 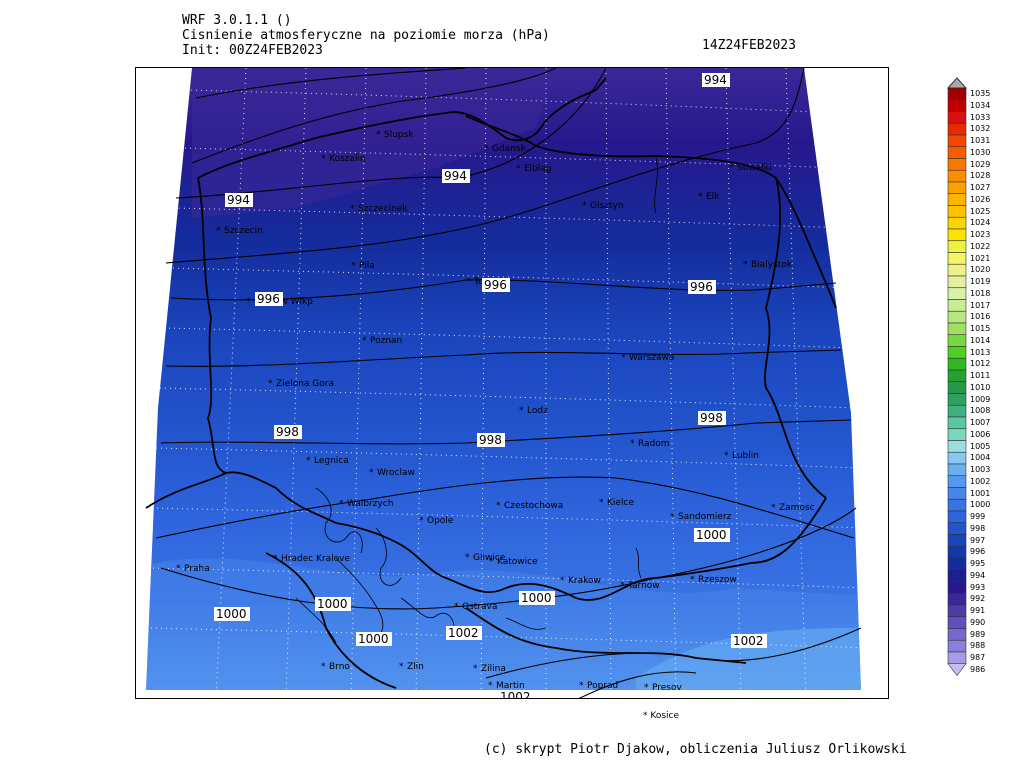 What do you see at coordinates (301, 384) in the screenshot?
I see `city-zielona-gora: * Zielona Gora` at bounding box center [301, 384].